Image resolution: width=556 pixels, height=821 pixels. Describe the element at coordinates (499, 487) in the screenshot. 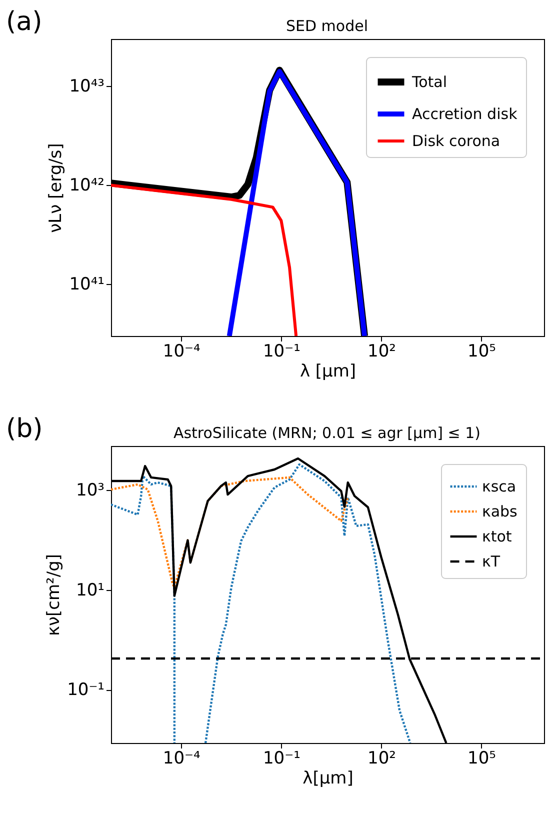

I see `legend-label: κsca` at that location.